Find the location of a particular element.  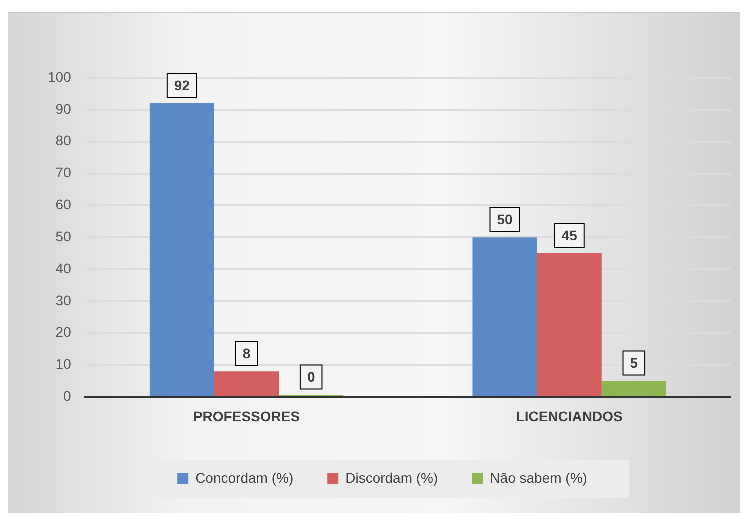

legend-label: Concordam (%) is located at coordinates (245, 478).